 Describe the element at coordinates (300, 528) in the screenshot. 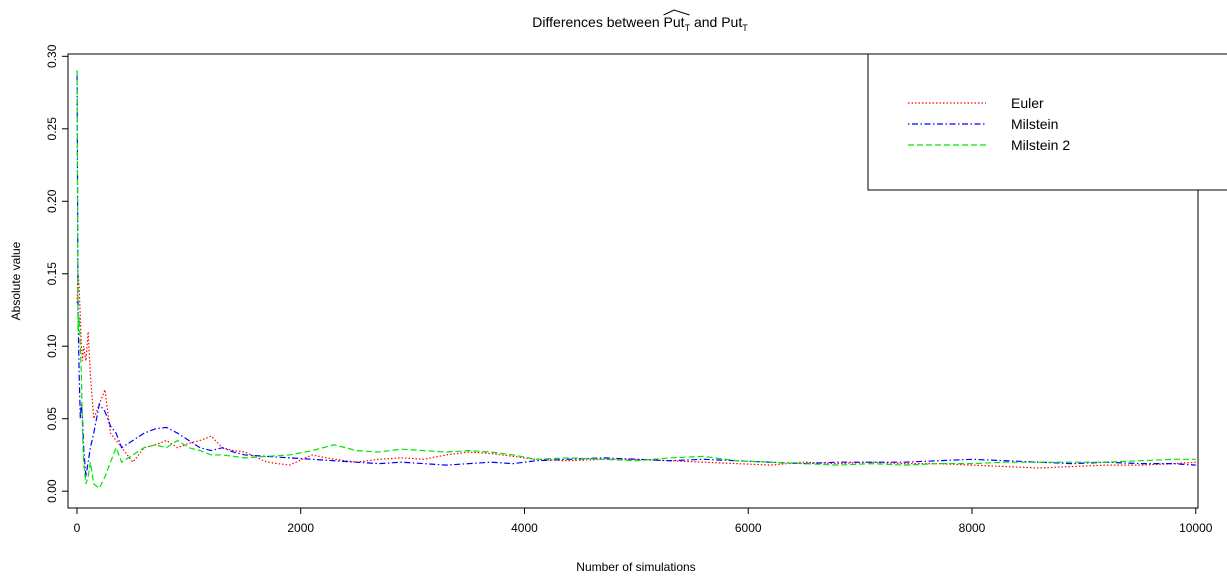

I see `x-tick-label: 2000` at that location.